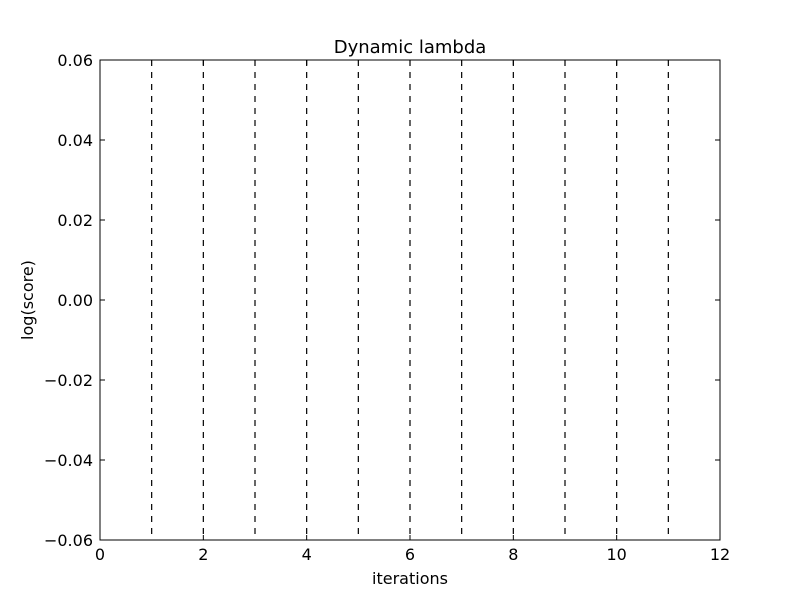 The image size is (800, 600). I want to click on x-tick-label-0: 0, so click(100, 554).